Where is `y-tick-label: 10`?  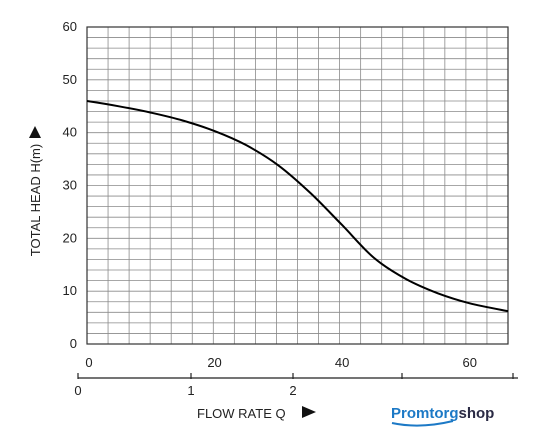 y-tick-label: 10 is located at coordinates (70, 290).